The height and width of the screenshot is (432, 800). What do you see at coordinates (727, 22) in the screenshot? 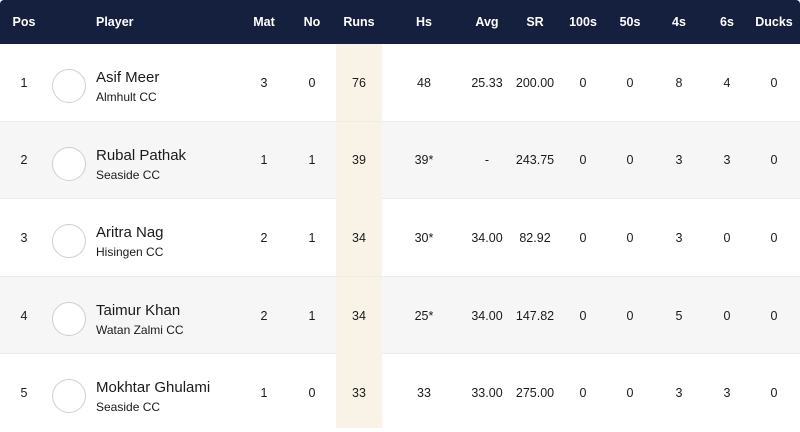
I see `header-6s: 6s` at bounding box center [727, 22].